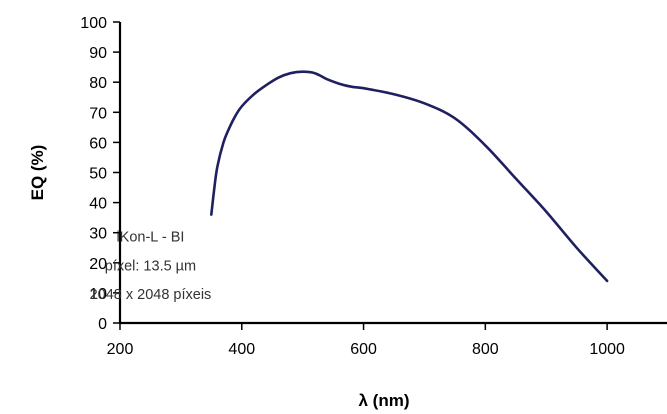 The width and height of the screenshot is (667, 414). What do you see at coordinates (98, 204) in the screenshot?
I see `y-tick-label: 40` at bounding box center [98, 204].